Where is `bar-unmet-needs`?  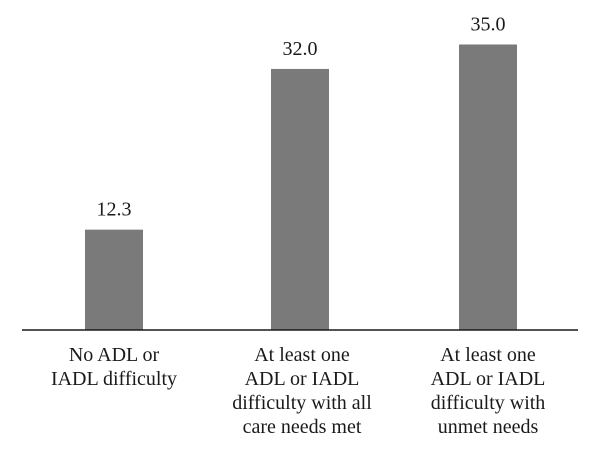 bar-unmet-needs is located at coordinates (488, 187).